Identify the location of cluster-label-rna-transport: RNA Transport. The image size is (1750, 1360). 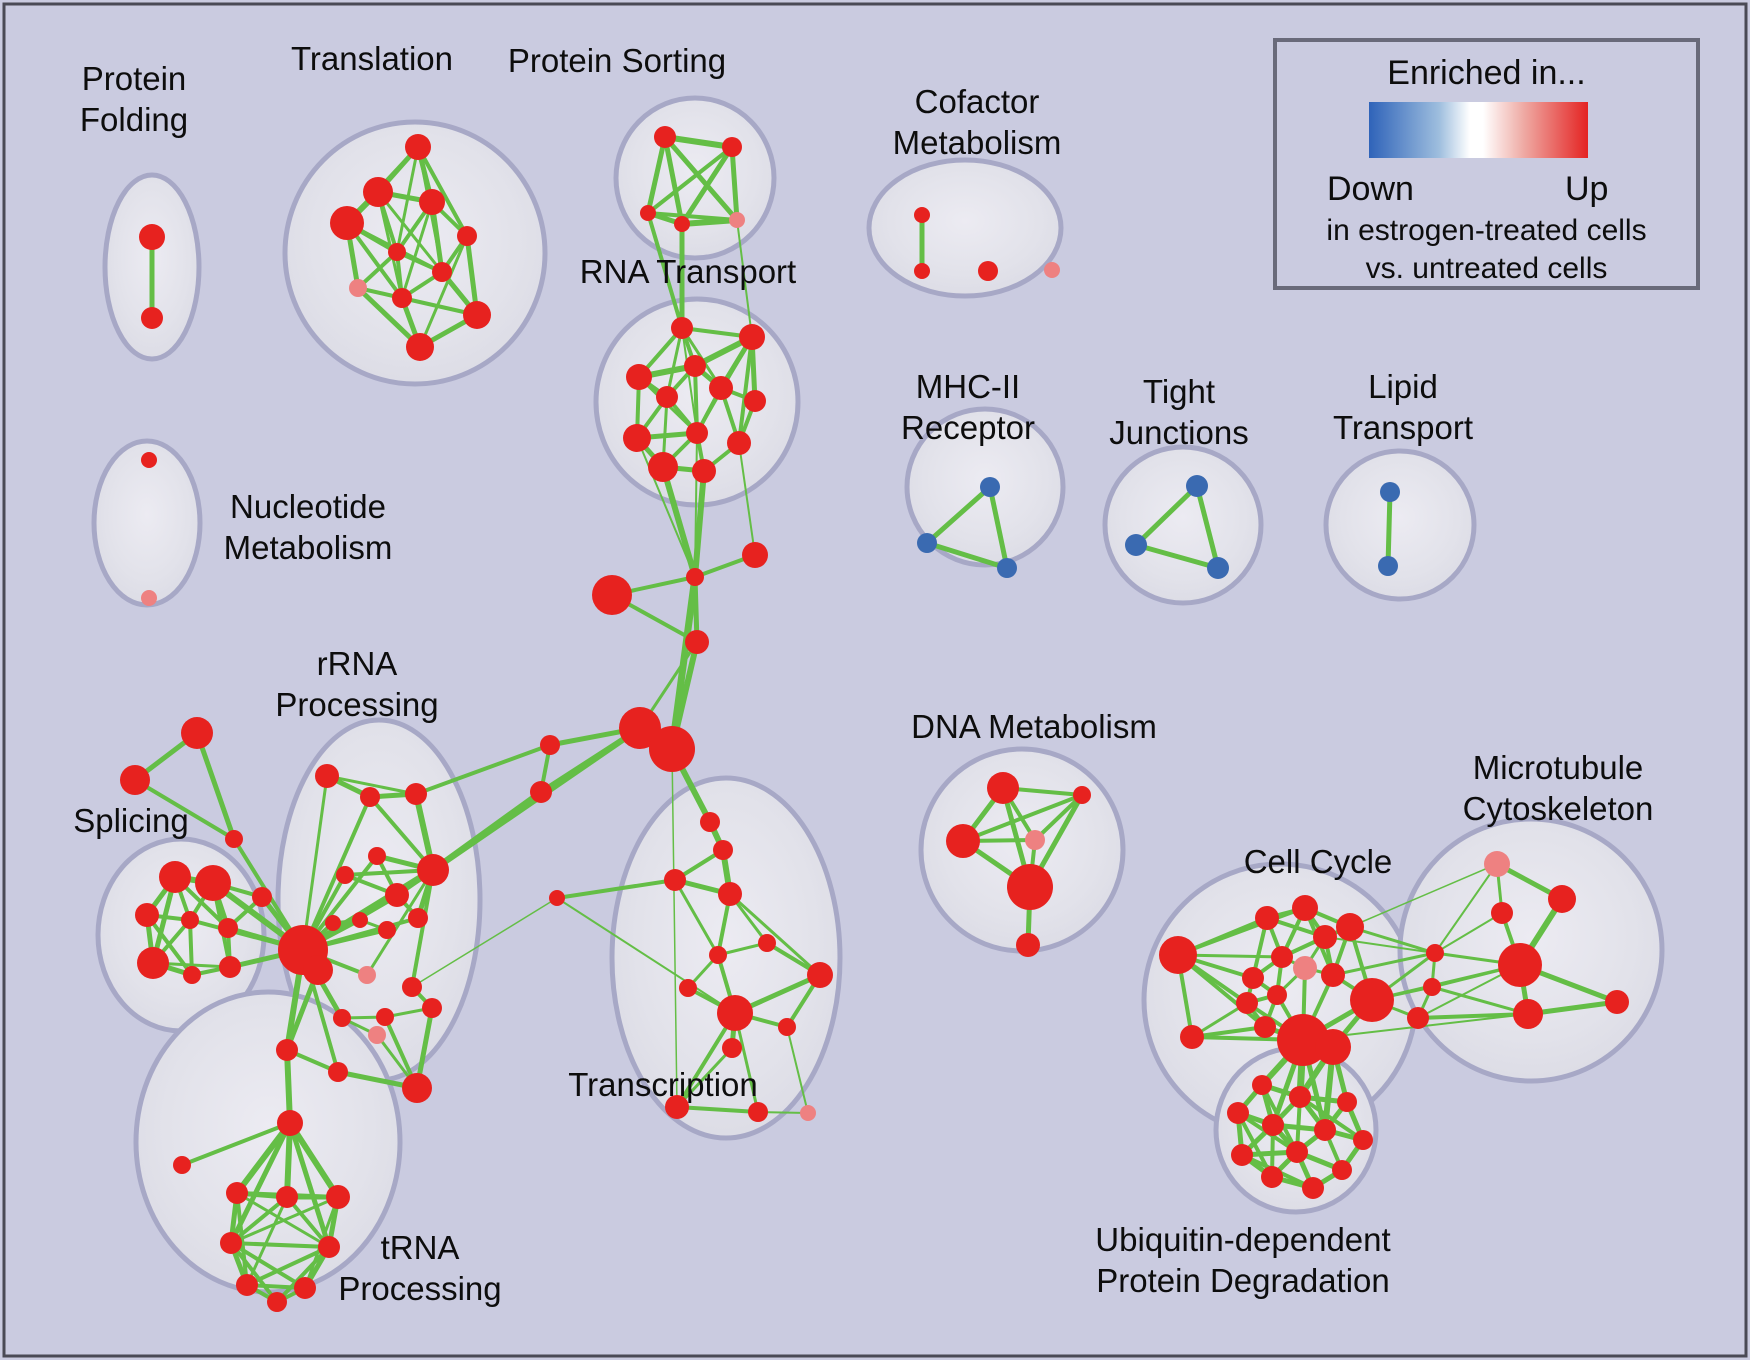
(688, 271).